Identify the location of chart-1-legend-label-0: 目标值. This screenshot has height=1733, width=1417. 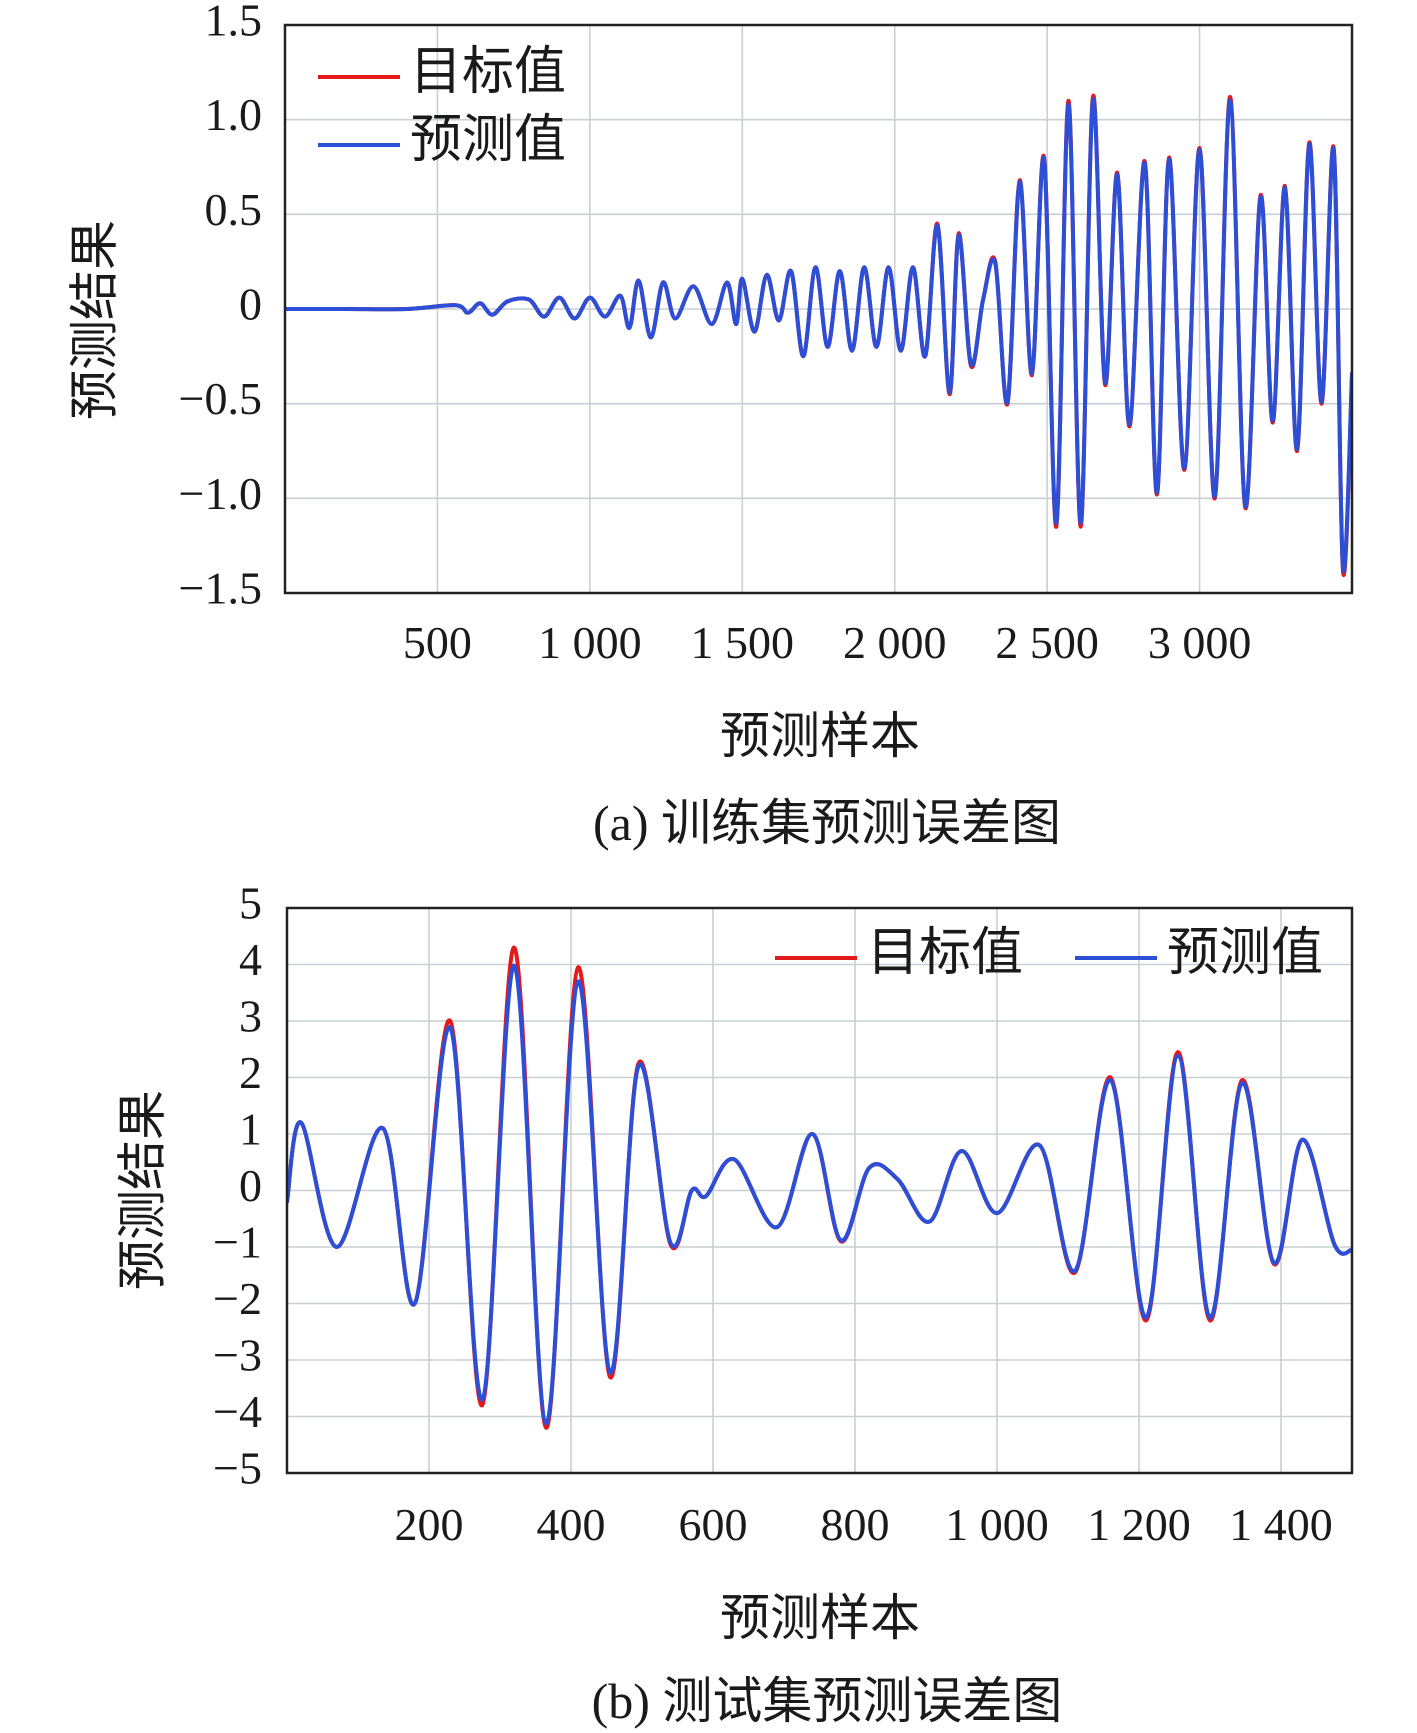
(945, 953).